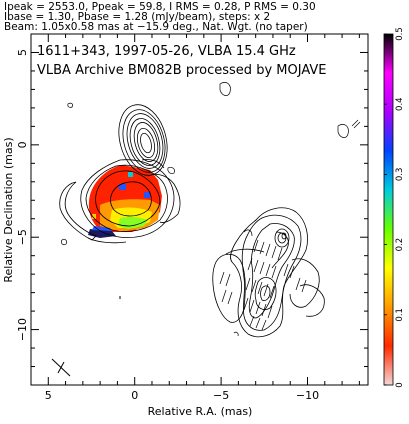 The image size is (409, 424). I want to click on x-tick-labels: 5 0 −5 −10, so click(182, 395).